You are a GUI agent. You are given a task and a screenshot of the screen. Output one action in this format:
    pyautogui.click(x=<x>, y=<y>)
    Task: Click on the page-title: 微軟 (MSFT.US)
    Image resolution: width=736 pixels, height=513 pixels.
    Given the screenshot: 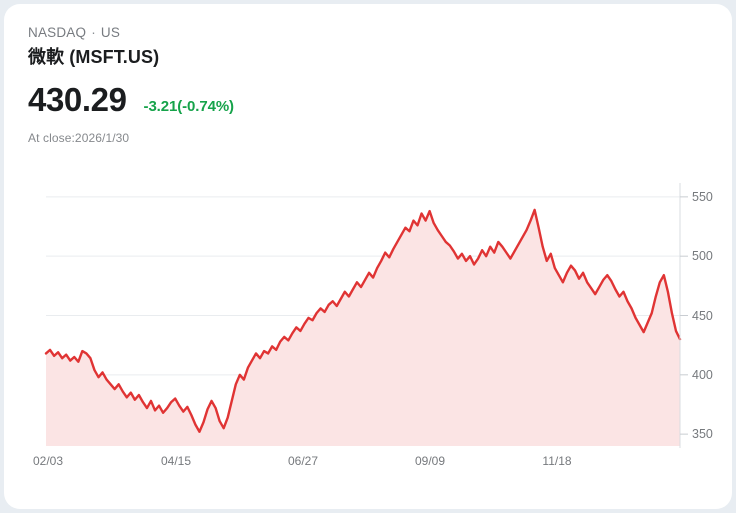 What is the action you would take?
    pyautogui.click(x=94, y=57)
    